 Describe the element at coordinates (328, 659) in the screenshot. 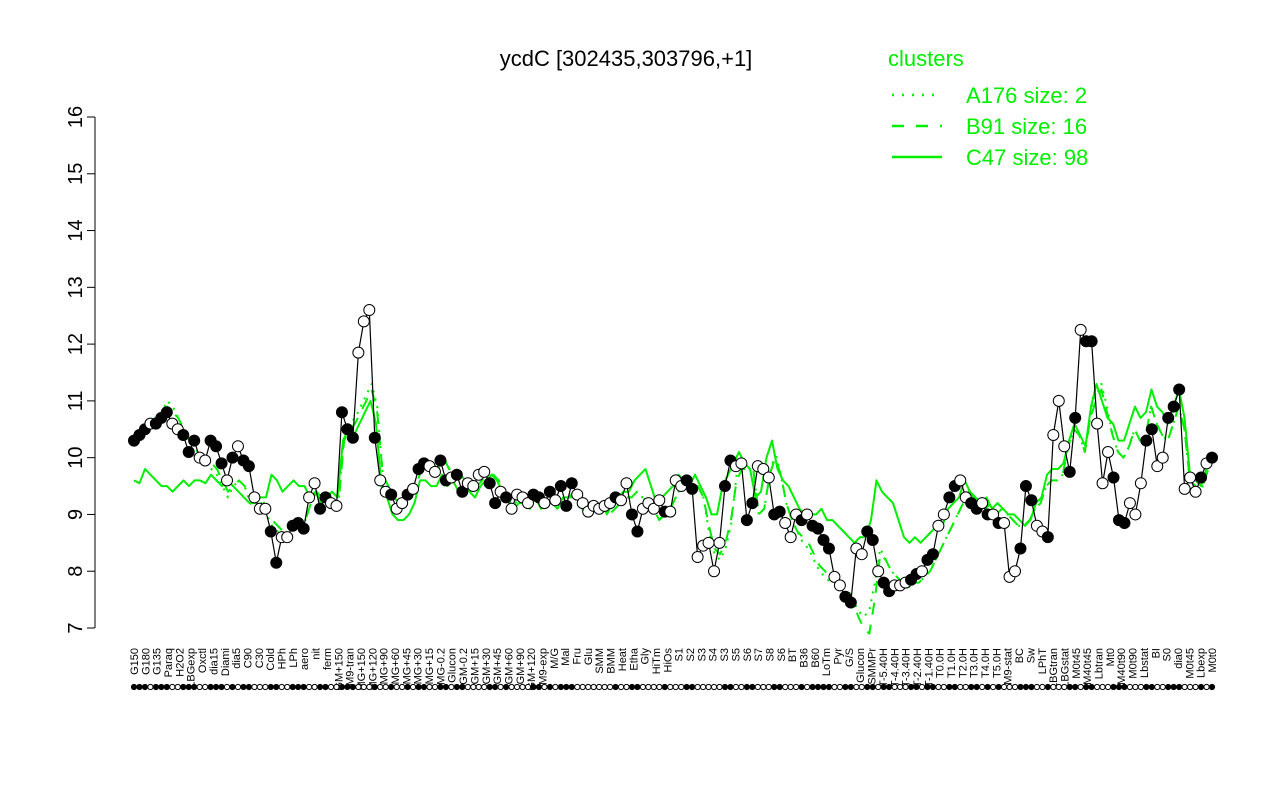

I see `x-tick-label: ferm` at that location.